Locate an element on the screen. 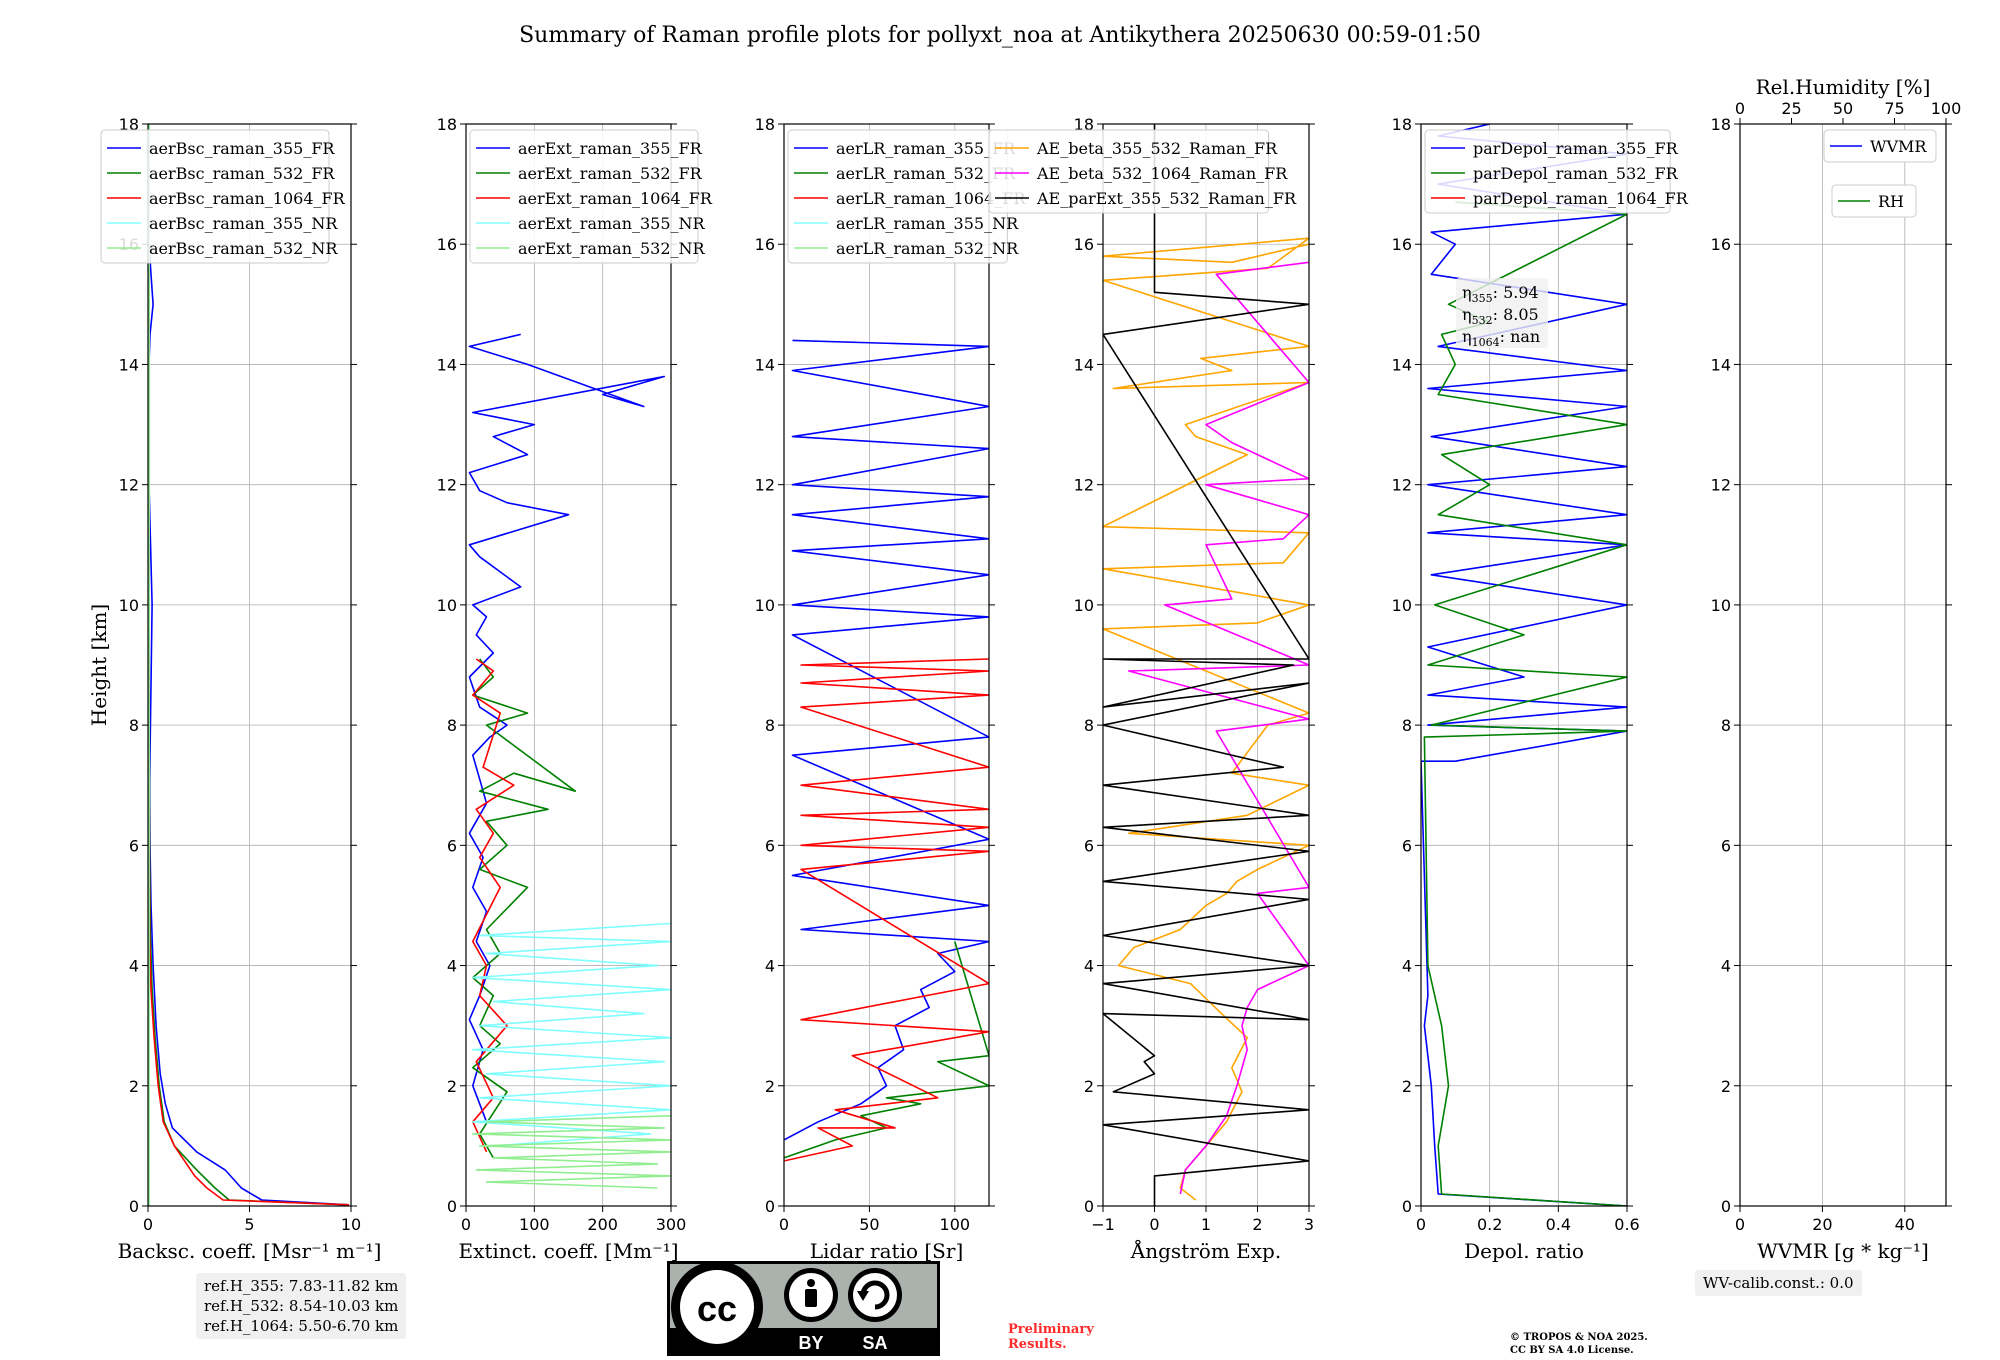  copyright-line-1: © TROPOS & NOA 2025. is located at coordinates (1579, 1337).